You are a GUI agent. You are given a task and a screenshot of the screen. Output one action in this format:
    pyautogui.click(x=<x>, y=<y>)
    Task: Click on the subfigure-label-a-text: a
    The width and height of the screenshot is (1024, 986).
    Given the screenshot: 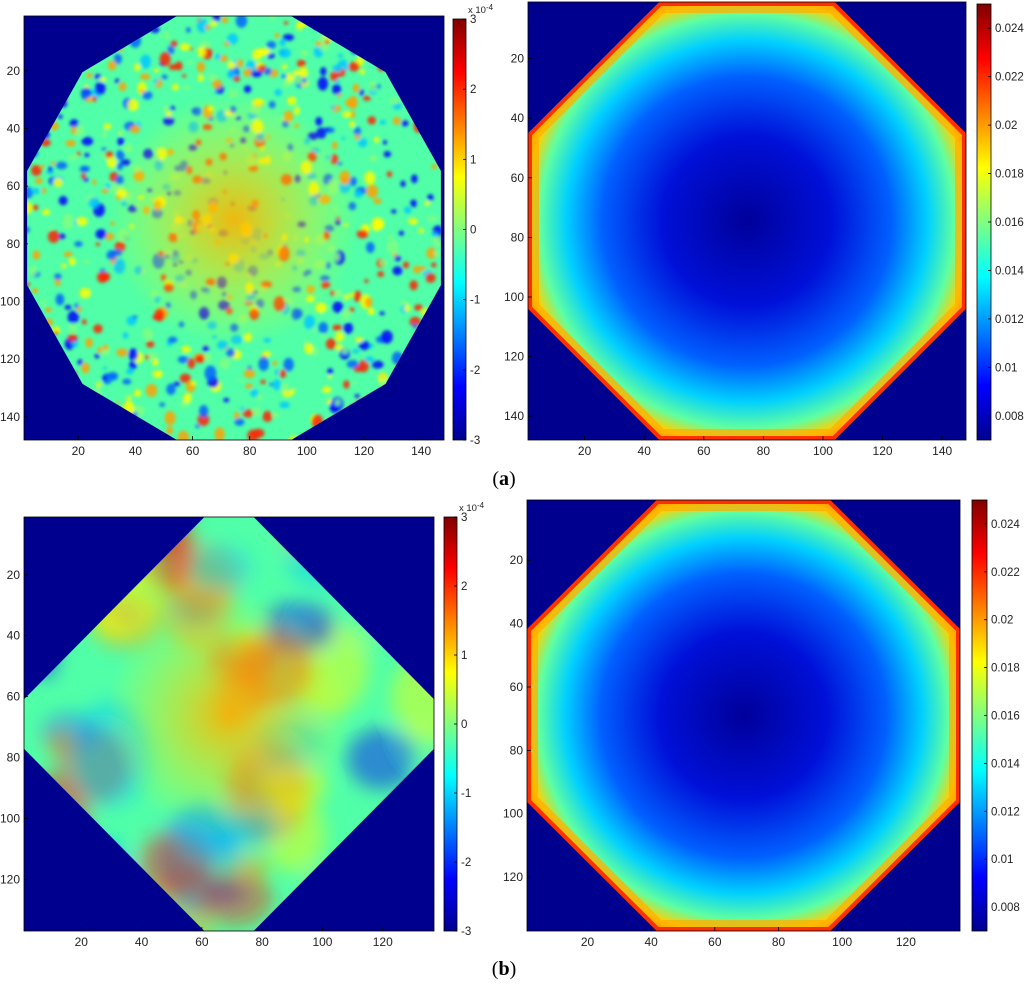 What is the action you would take?
    pyautogui.click(x=504, y=479)
    